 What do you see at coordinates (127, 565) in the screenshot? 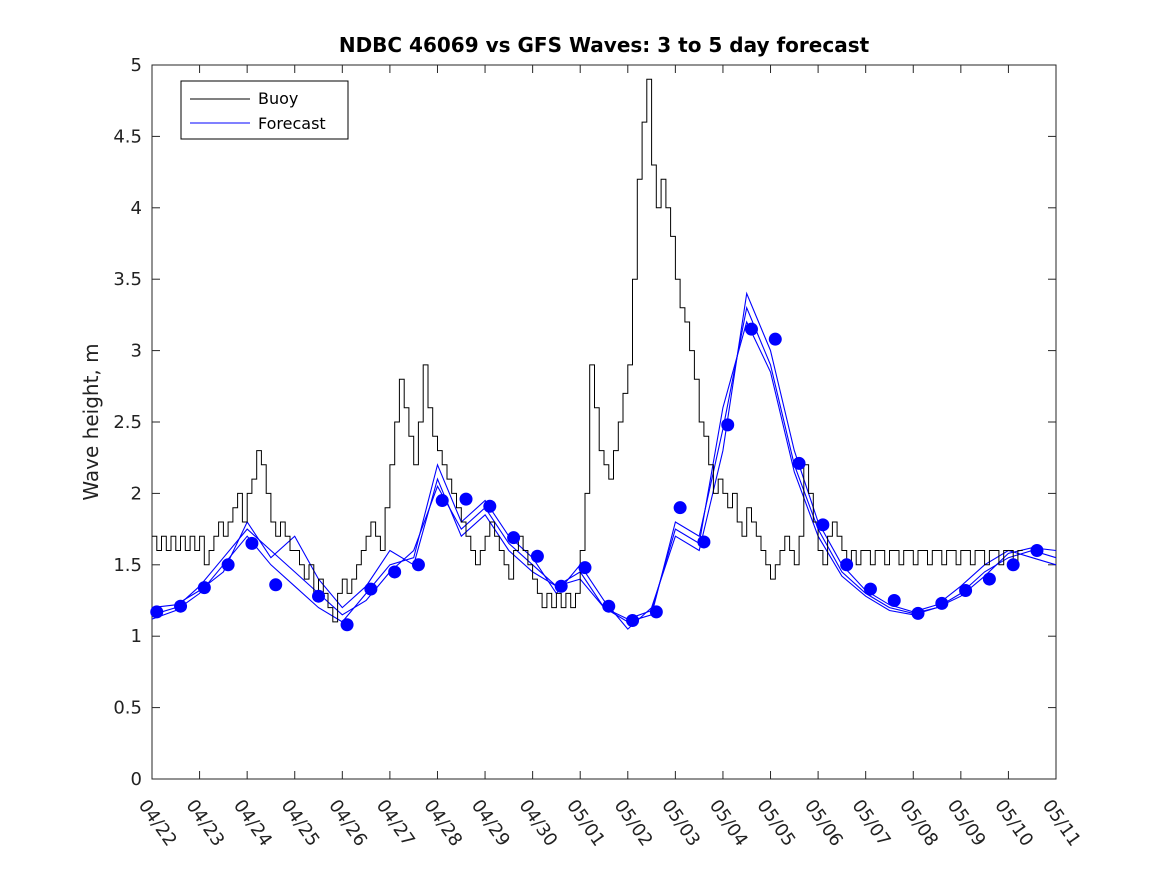
I see `y-tick-label: 1.5` at bounding box center [127, 565].